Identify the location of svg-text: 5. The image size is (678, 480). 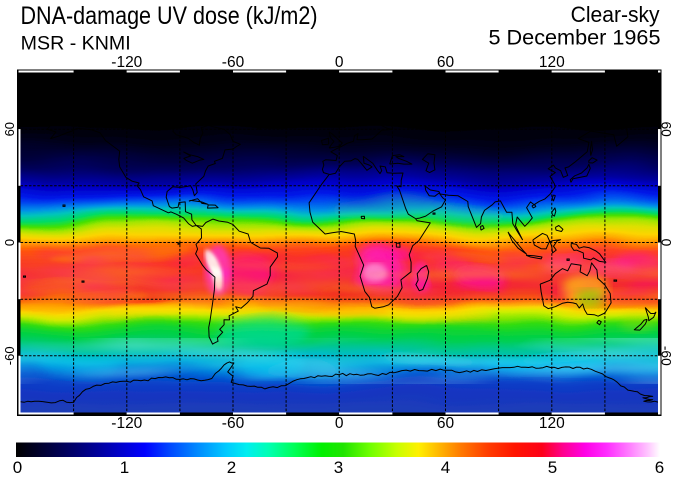
(552, 467).